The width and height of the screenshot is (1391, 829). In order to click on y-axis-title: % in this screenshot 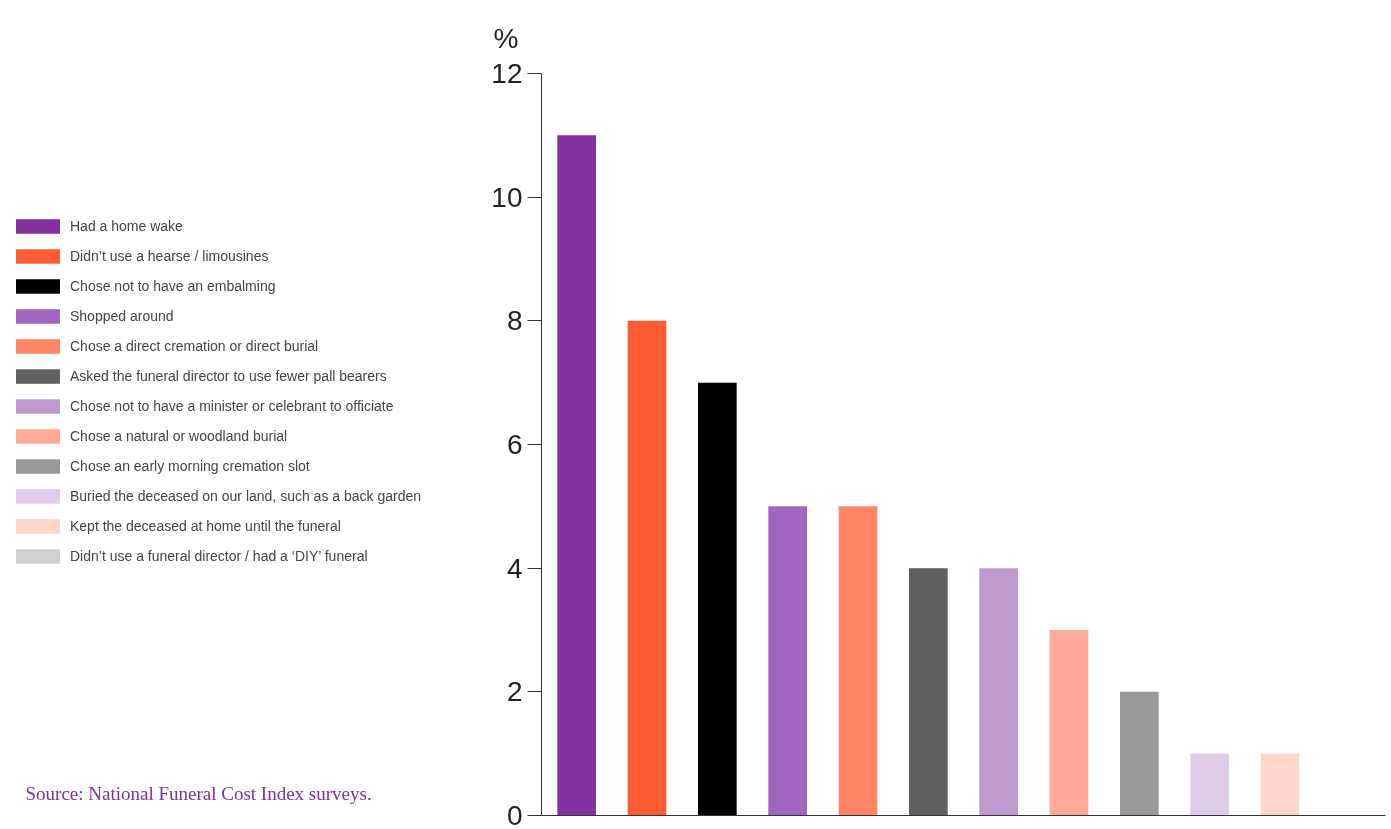, I will do `click(506, 38)`.